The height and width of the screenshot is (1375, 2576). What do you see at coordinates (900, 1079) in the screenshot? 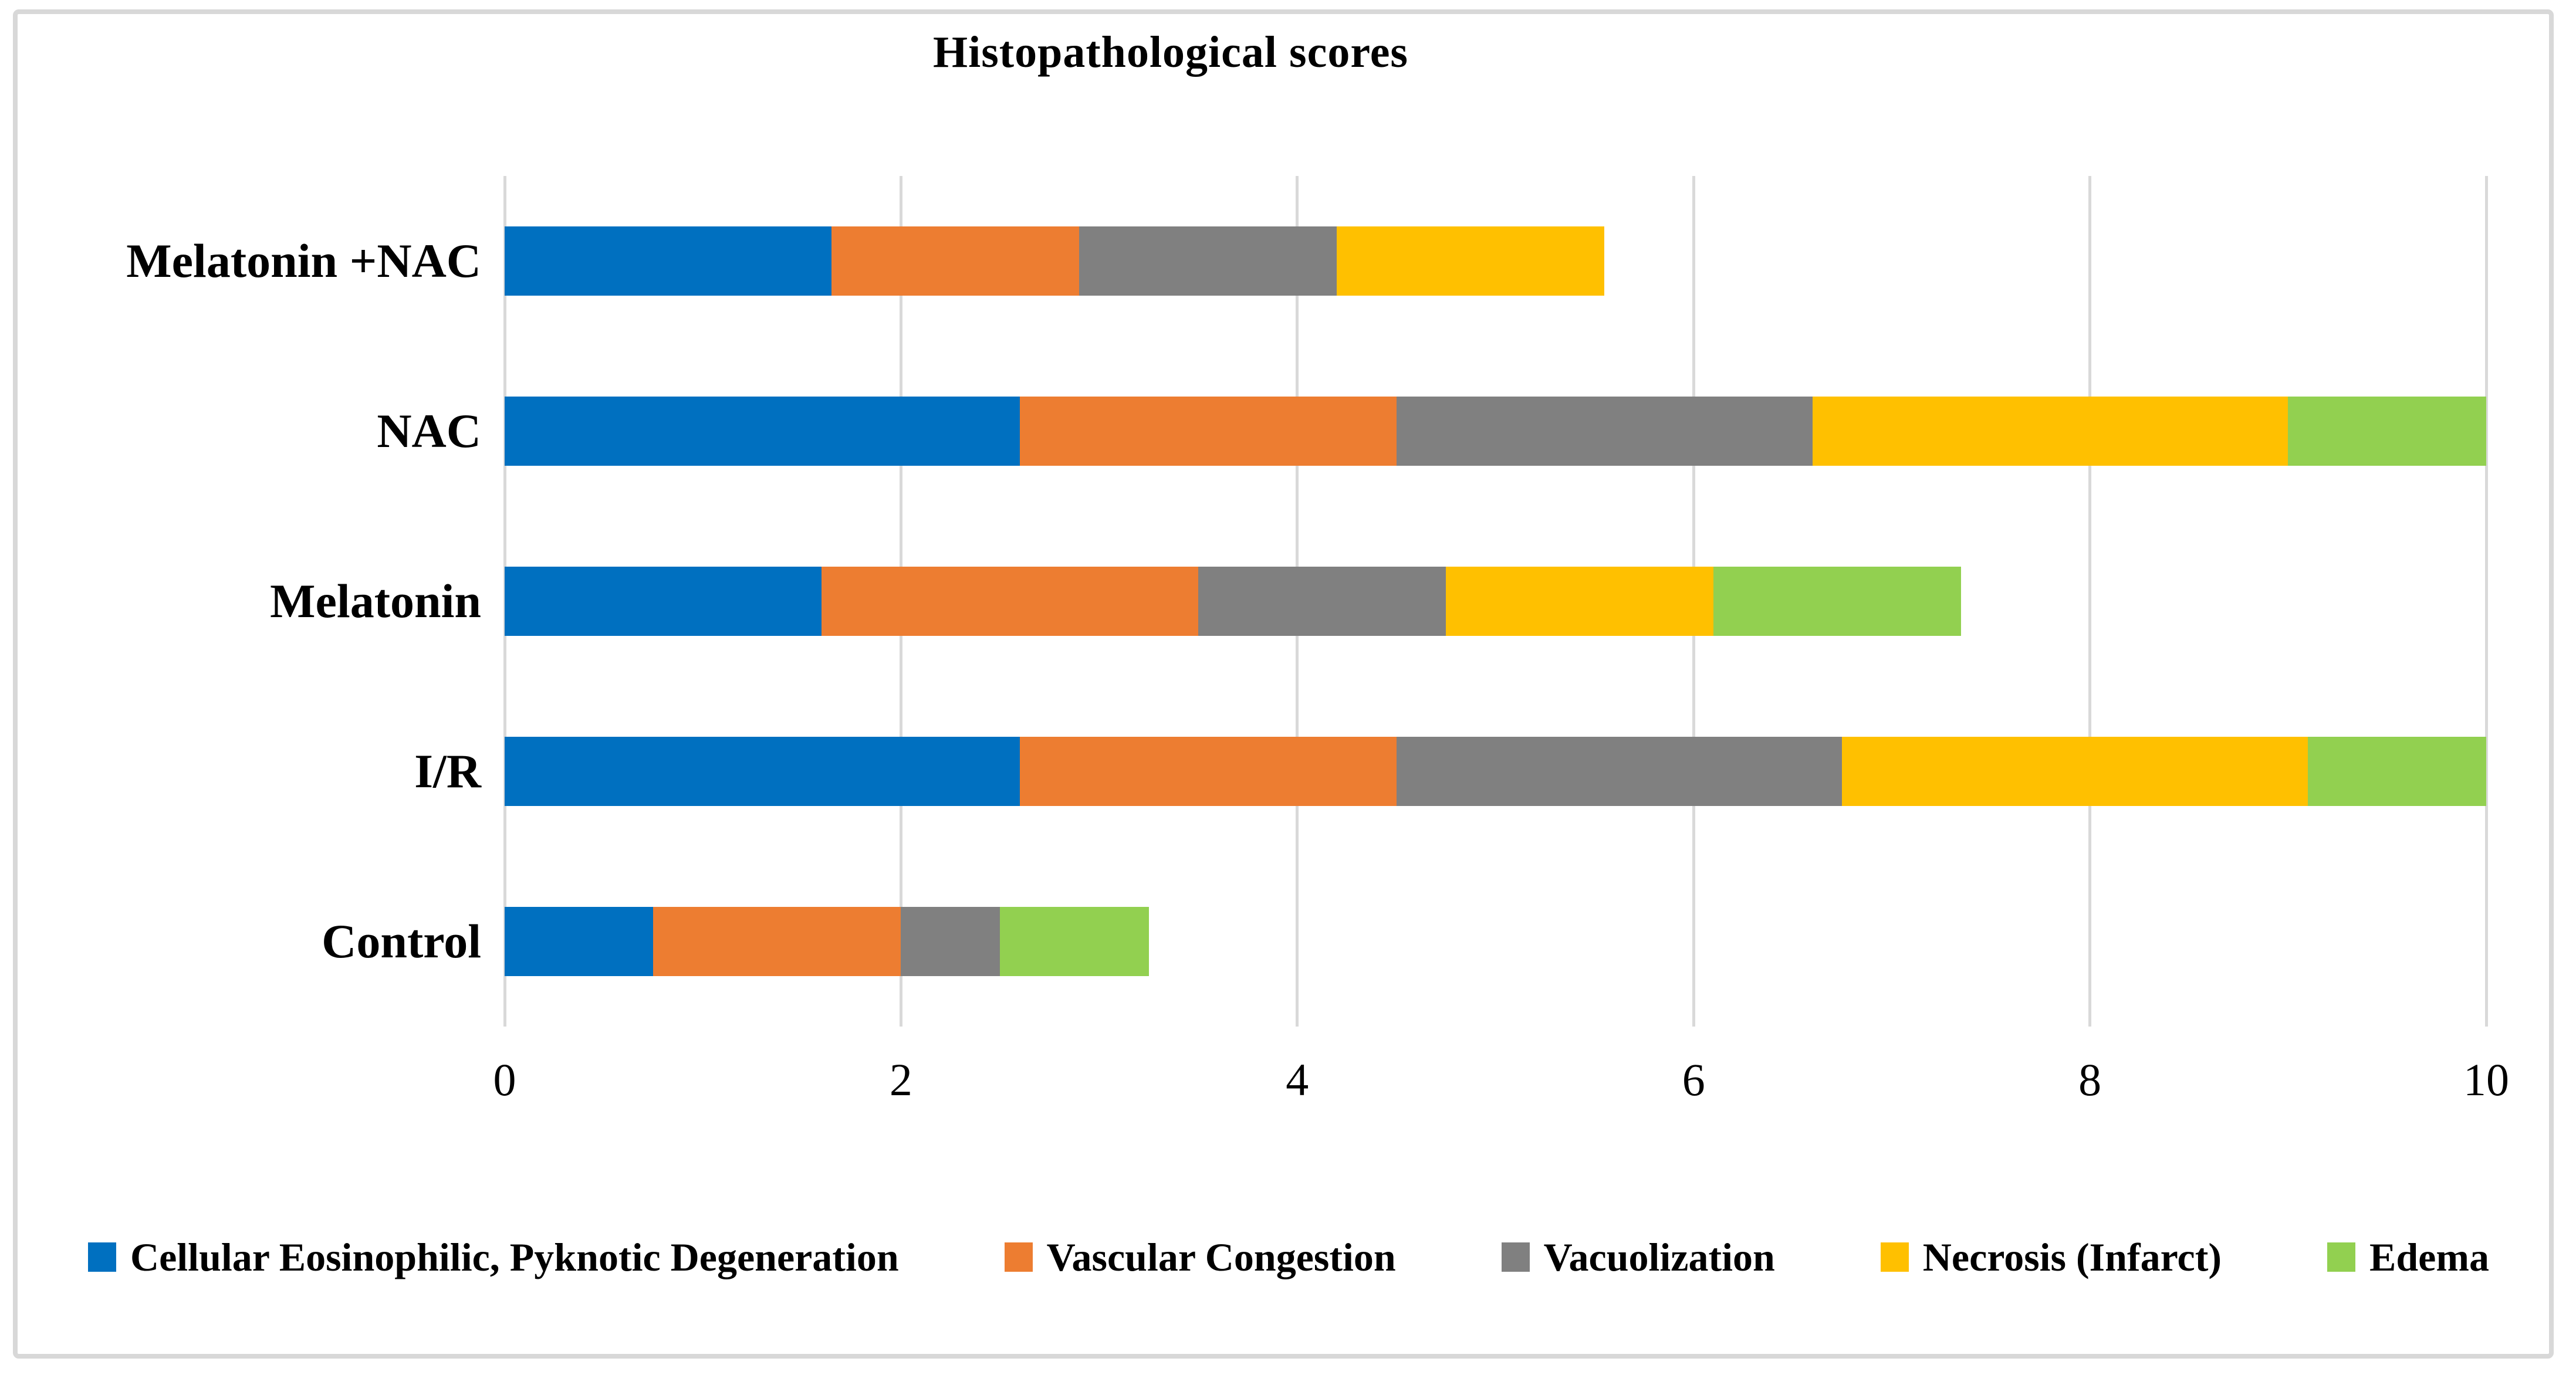
I see `x-tick-label: 2` at bounding box center [900, 1079].